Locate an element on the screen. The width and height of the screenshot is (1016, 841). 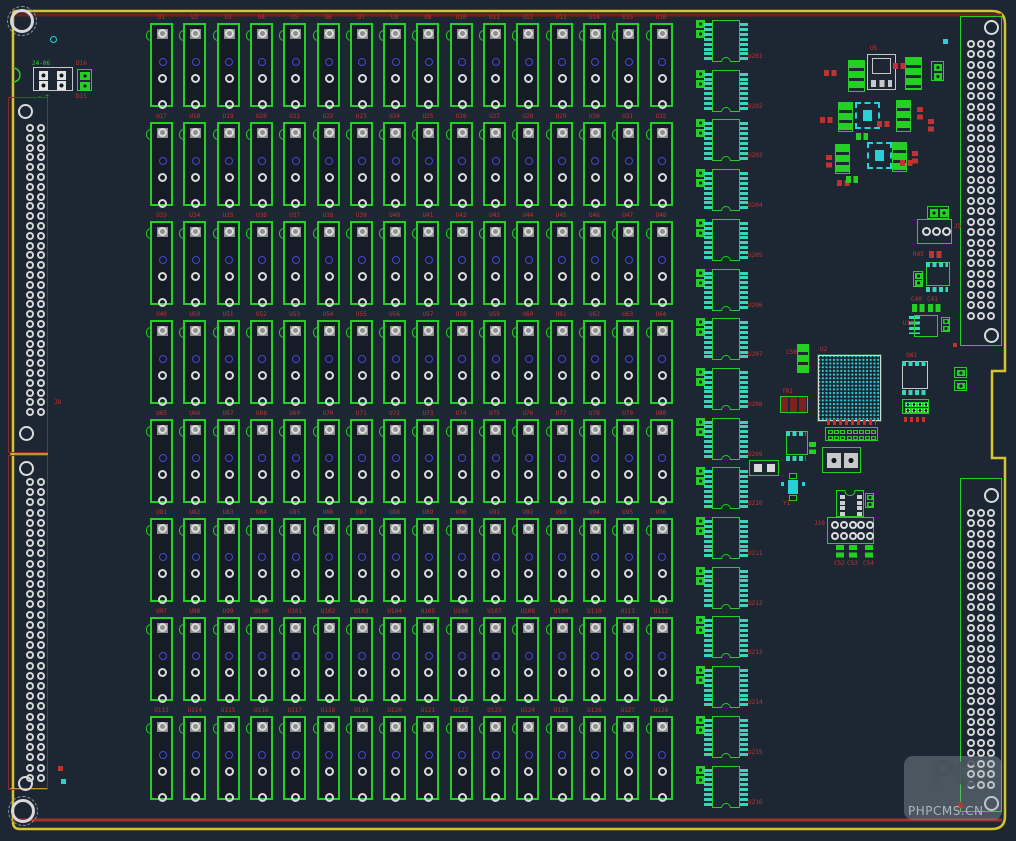
soic-footprint is located at coordinates (797, 446).